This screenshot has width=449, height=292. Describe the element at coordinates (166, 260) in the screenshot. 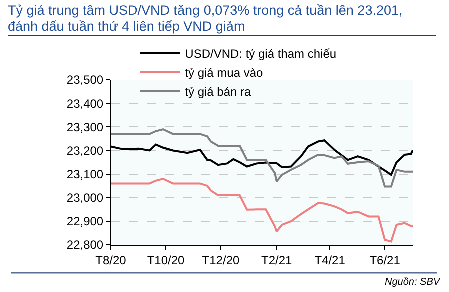

I see `x-tick-label: T10/20` at that location.